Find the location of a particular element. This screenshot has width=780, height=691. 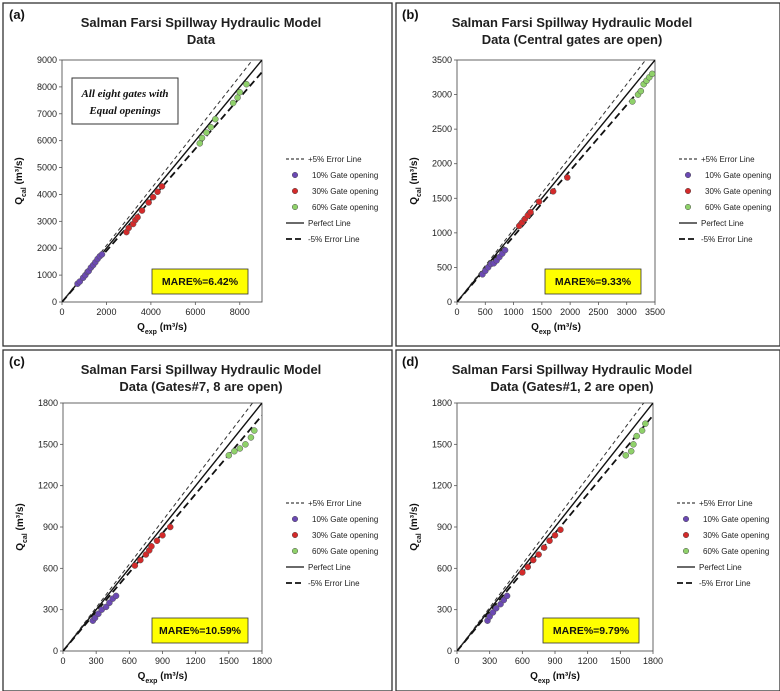

mare-label: MARE%=6.42% is located at coordinates (200, 282).